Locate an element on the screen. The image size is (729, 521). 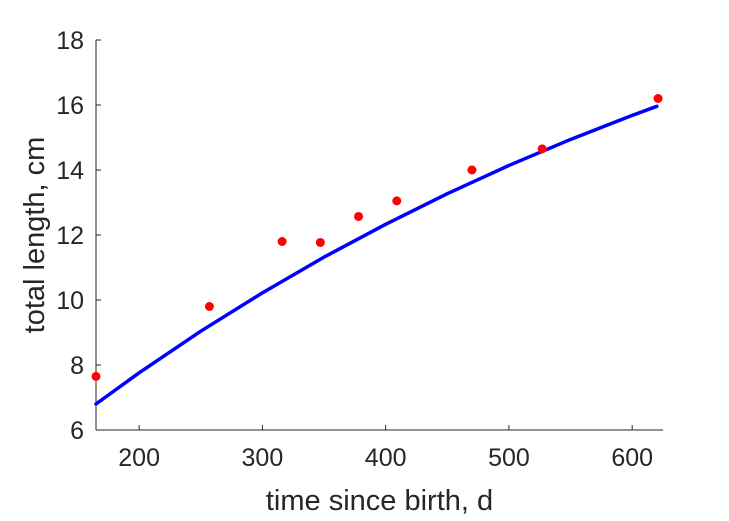
x-axis-label: time since birth, d is located at coordinates (379, 501).